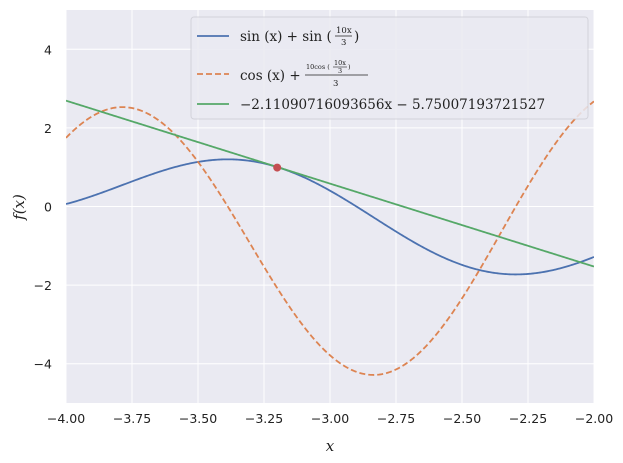 Image resolution: width=623 pixels, height=463 pixels. Describe the element at coordinates (48, 49) in the screenshot. I see `y-tick-label: 4` at that location.